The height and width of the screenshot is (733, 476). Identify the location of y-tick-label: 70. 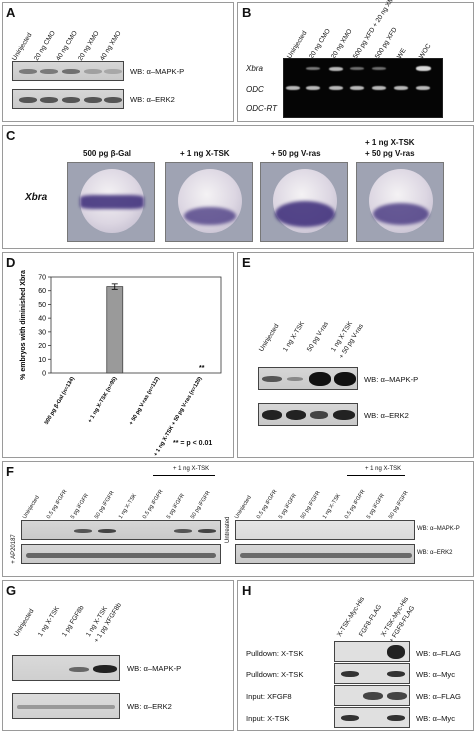
(42, 278).